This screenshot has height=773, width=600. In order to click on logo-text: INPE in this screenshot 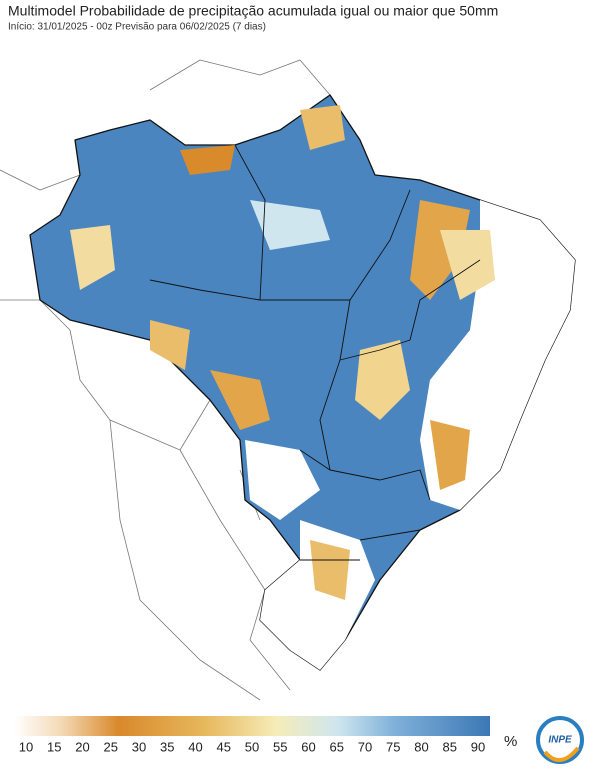, I will do `click(560, 740)`.